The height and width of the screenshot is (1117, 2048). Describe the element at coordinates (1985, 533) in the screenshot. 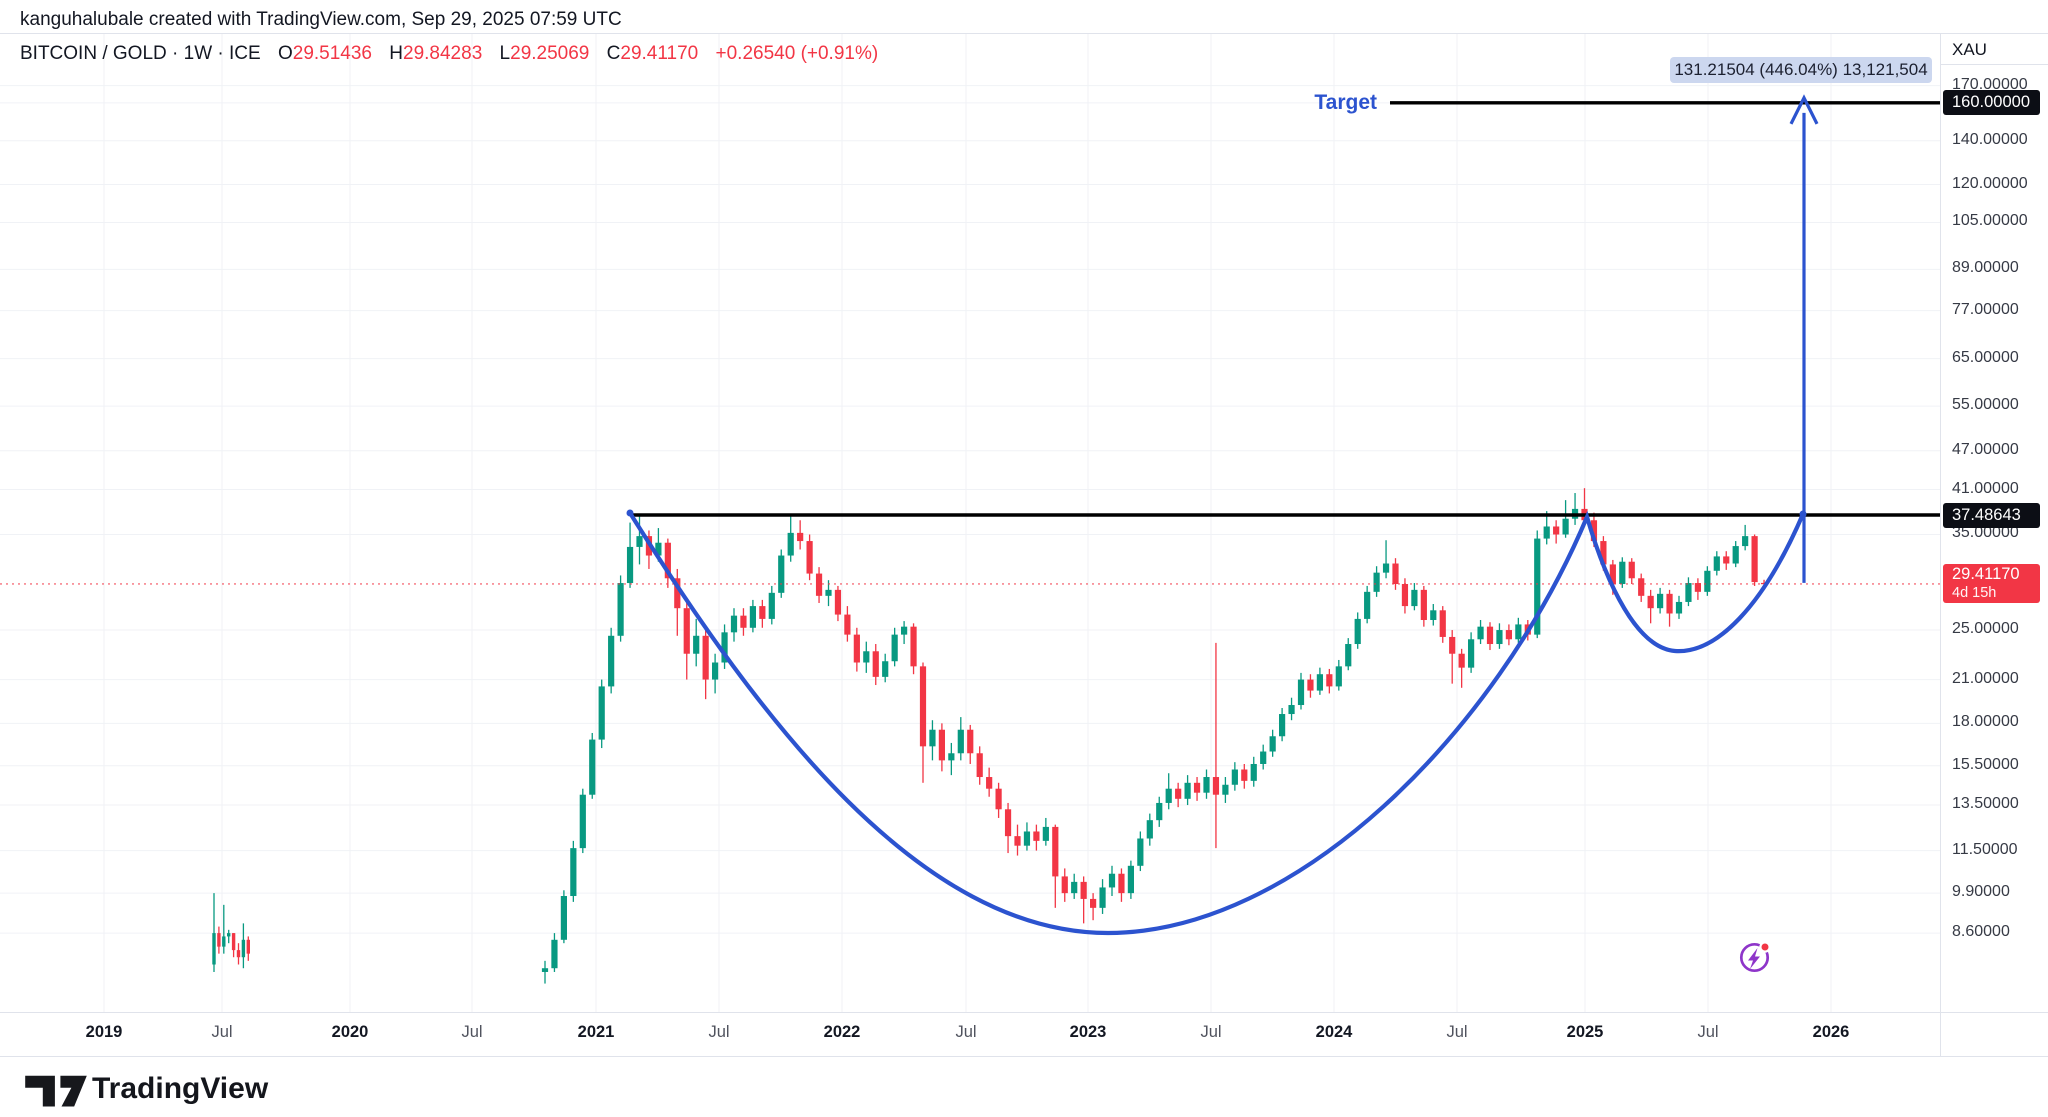

I see `price-tick-label: 35.00000` at that location.